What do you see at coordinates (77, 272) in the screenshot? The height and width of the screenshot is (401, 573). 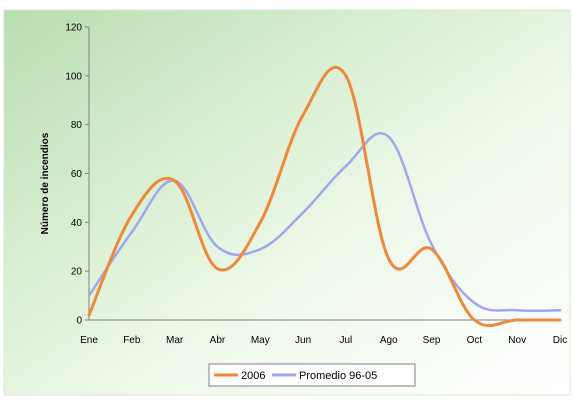 I see `y-tick-label: 20` at bounding box center [77, 272].